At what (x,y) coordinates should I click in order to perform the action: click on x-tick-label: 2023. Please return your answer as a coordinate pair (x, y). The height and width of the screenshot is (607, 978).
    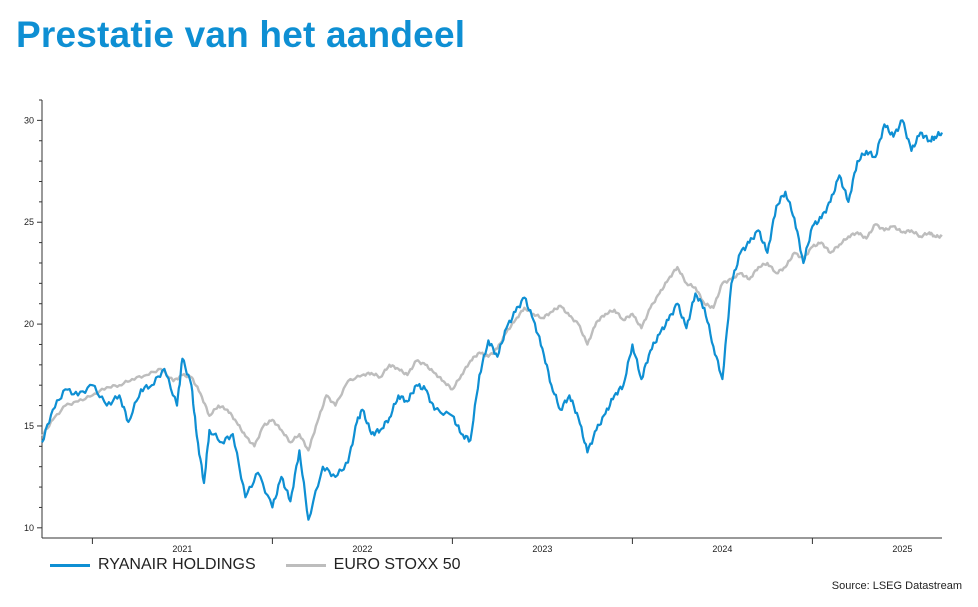
    Looking at the image, I should click on (542, 549).